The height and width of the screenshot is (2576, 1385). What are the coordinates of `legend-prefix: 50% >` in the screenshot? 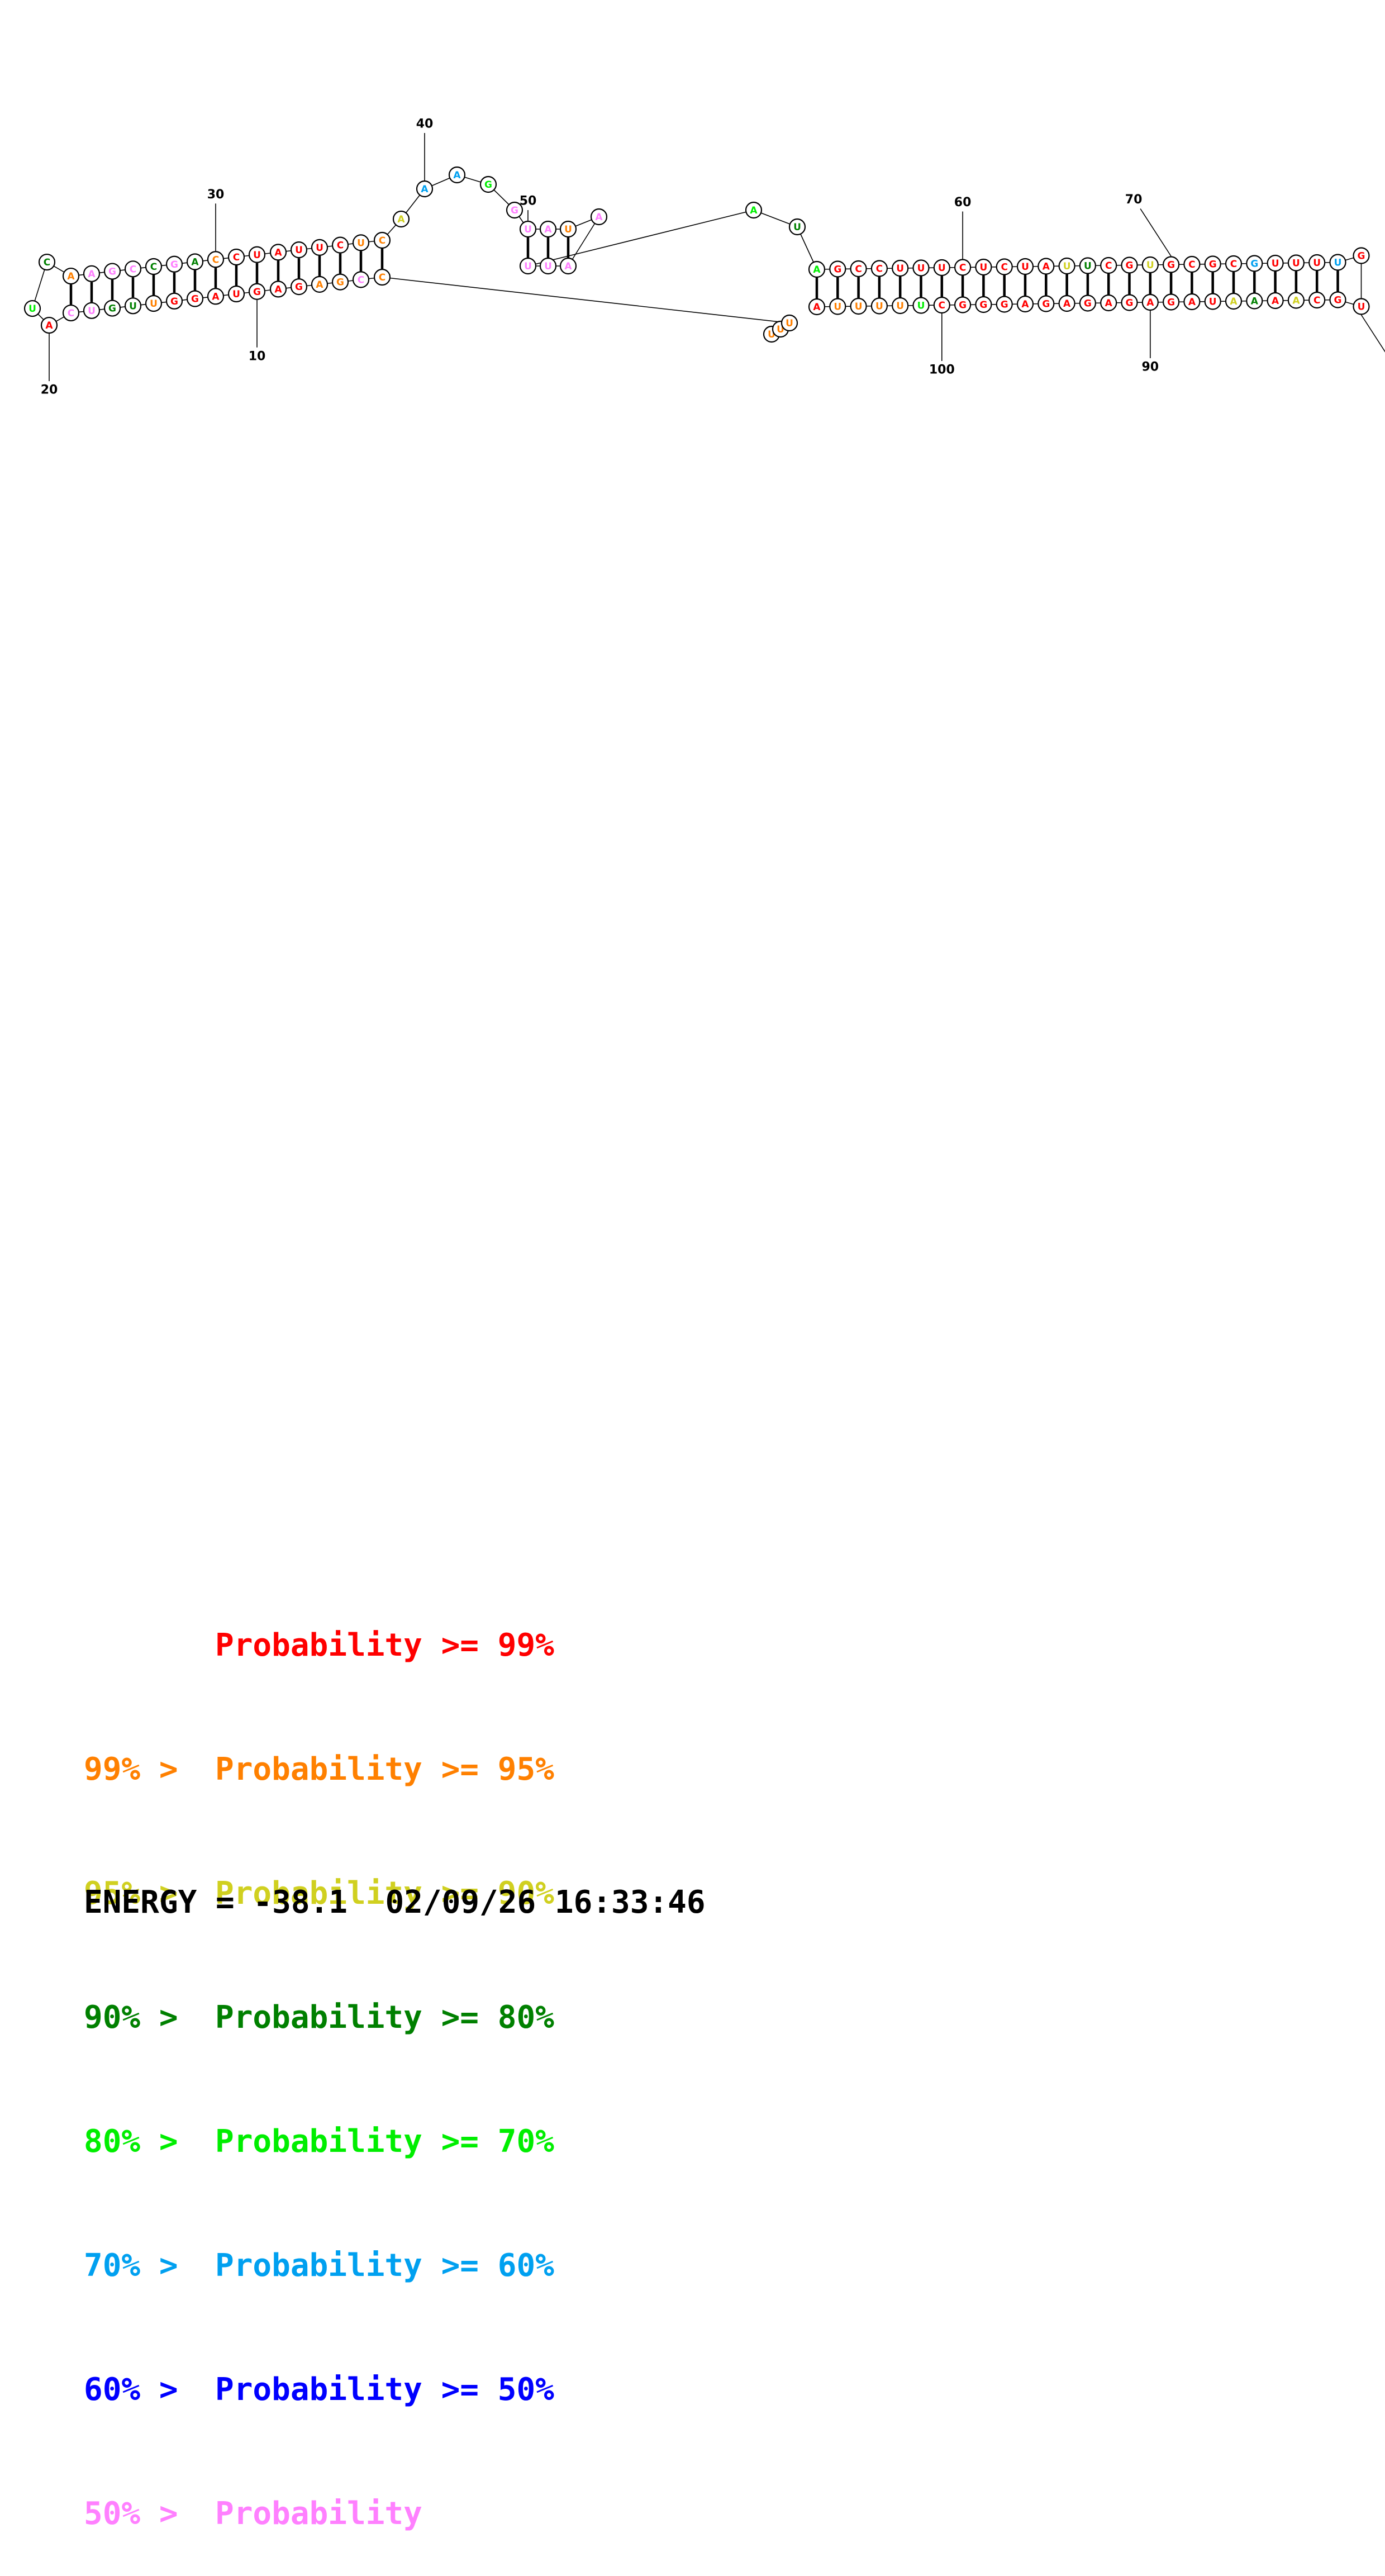 It's located at (149, 2514).